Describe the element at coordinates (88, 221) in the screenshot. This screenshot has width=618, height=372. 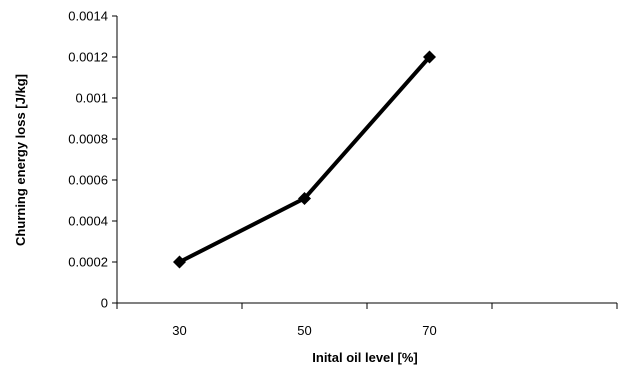
I see `y-tick-label: 0.0004` at that location.